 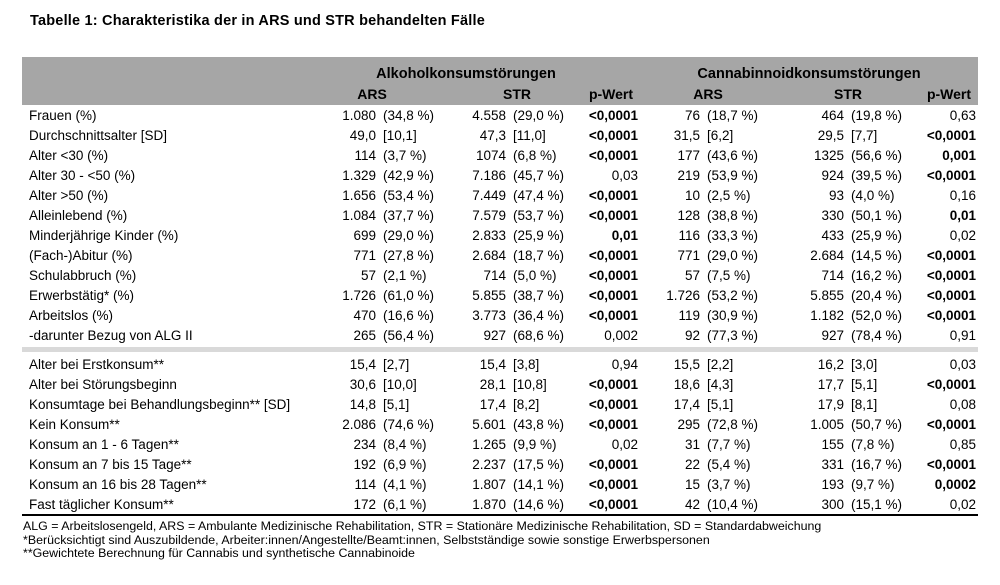 What do you see at coordinates (359, 424) in the screenshot?
I see `alcohol-ars-value: 2.086` at bounding box center [359, 424].